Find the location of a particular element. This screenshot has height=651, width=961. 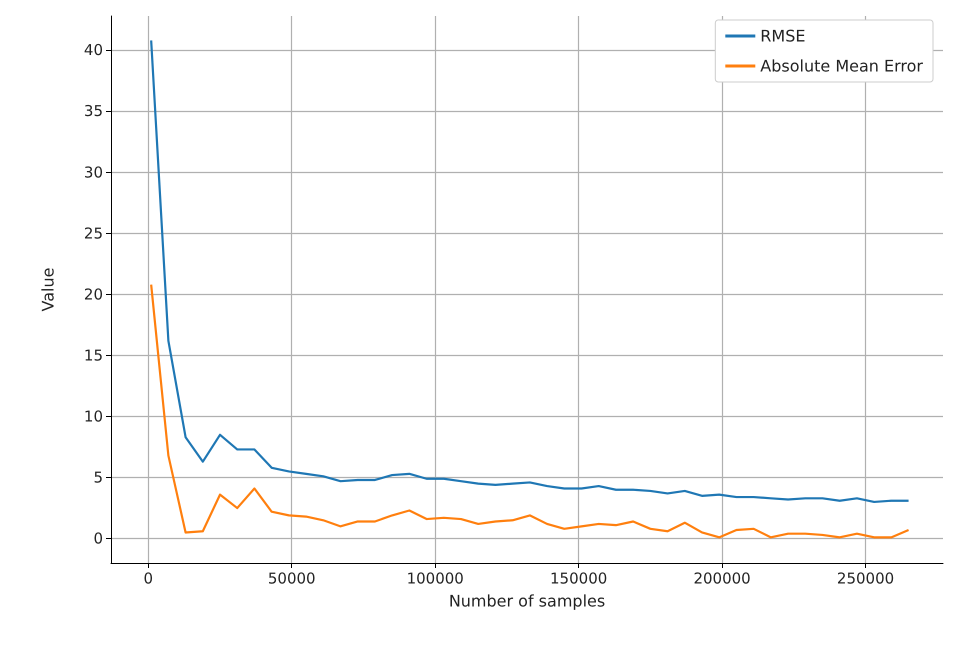

x-tick-label: 0 is located at coordinates (149, 579).